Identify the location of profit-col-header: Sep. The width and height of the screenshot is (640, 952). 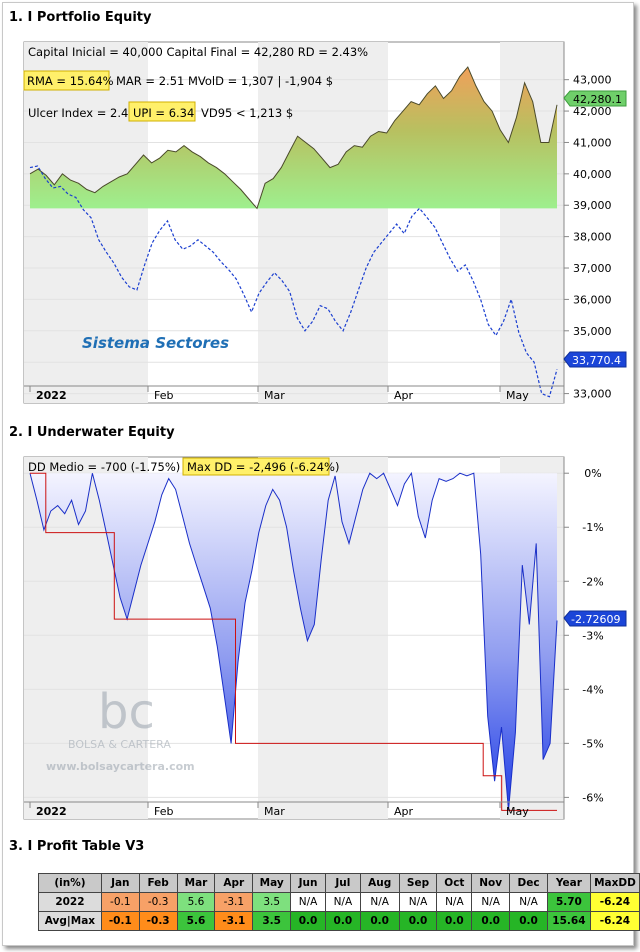
(418, 883).